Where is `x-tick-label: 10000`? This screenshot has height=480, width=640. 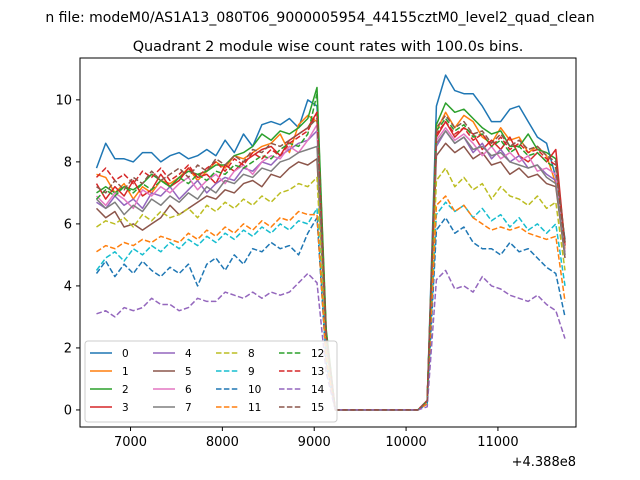 x-tick-label: 10000 is located at coordinates (405, 442).